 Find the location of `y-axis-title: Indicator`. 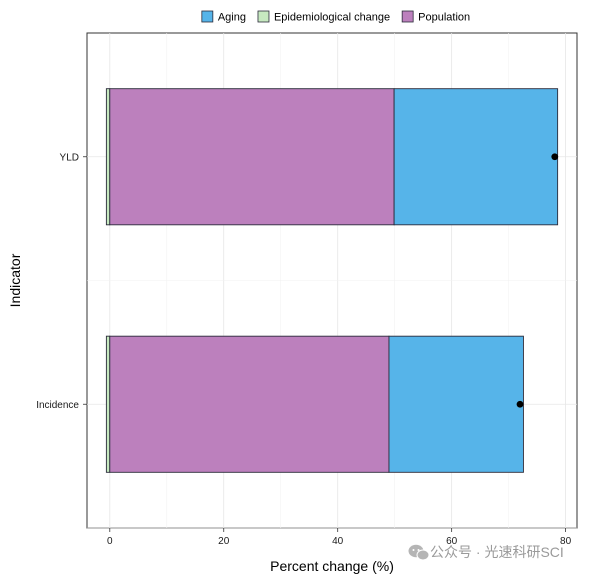

y-axis-title: Indicator is located at coordinates (15, 280).